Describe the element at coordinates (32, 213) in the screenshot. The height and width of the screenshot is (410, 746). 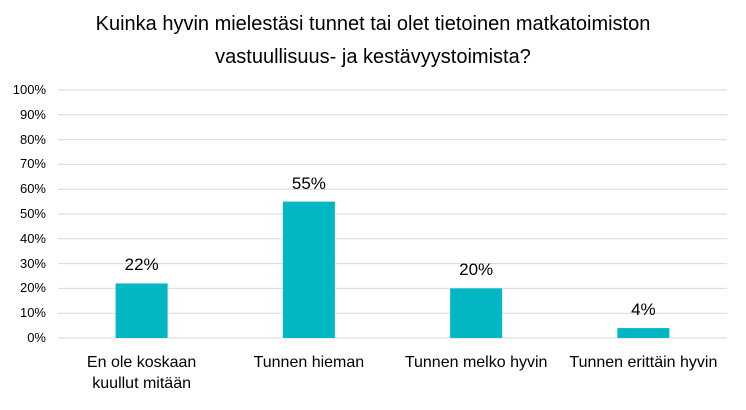
I see `y-tick-label: 50%` at that location.